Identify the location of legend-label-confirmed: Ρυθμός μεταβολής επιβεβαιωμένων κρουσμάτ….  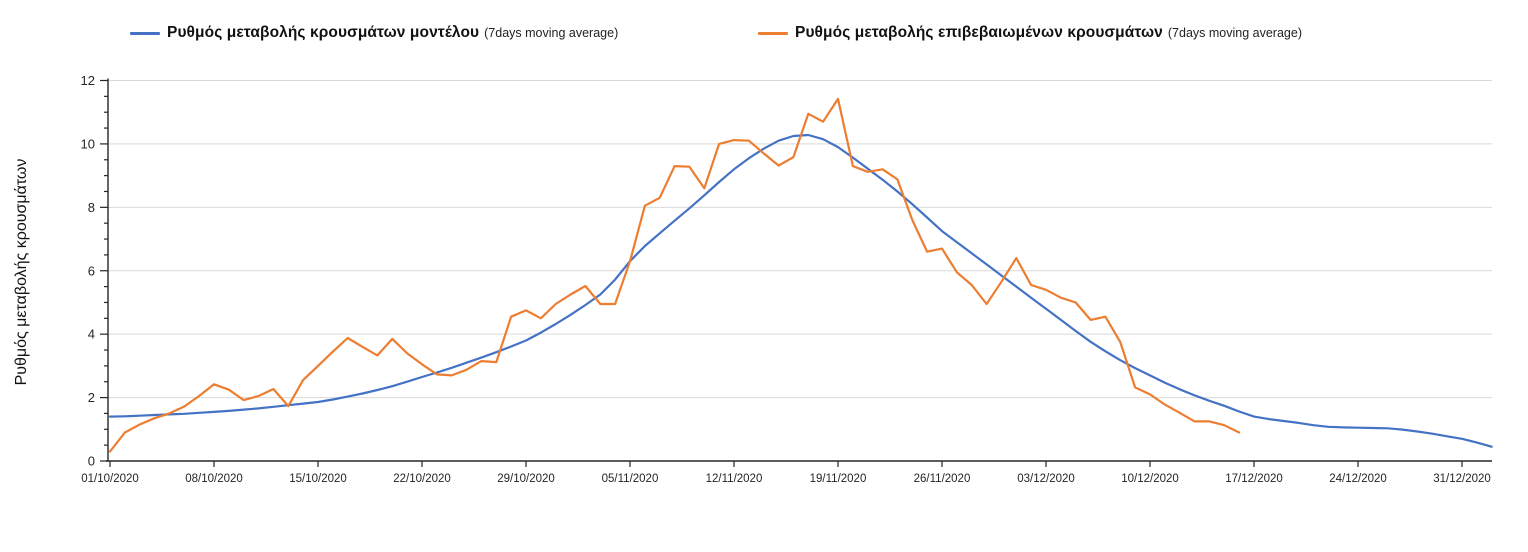
(979, 32).